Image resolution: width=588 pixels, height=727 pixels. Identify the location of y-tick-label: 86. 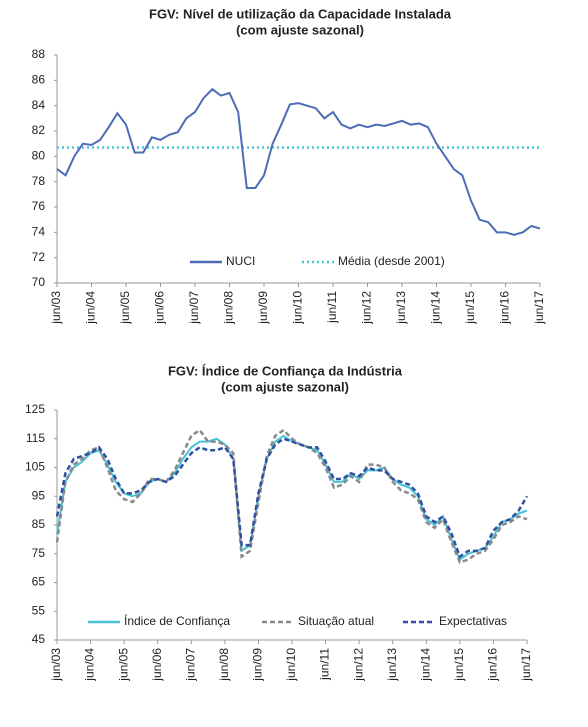
(39, 80).